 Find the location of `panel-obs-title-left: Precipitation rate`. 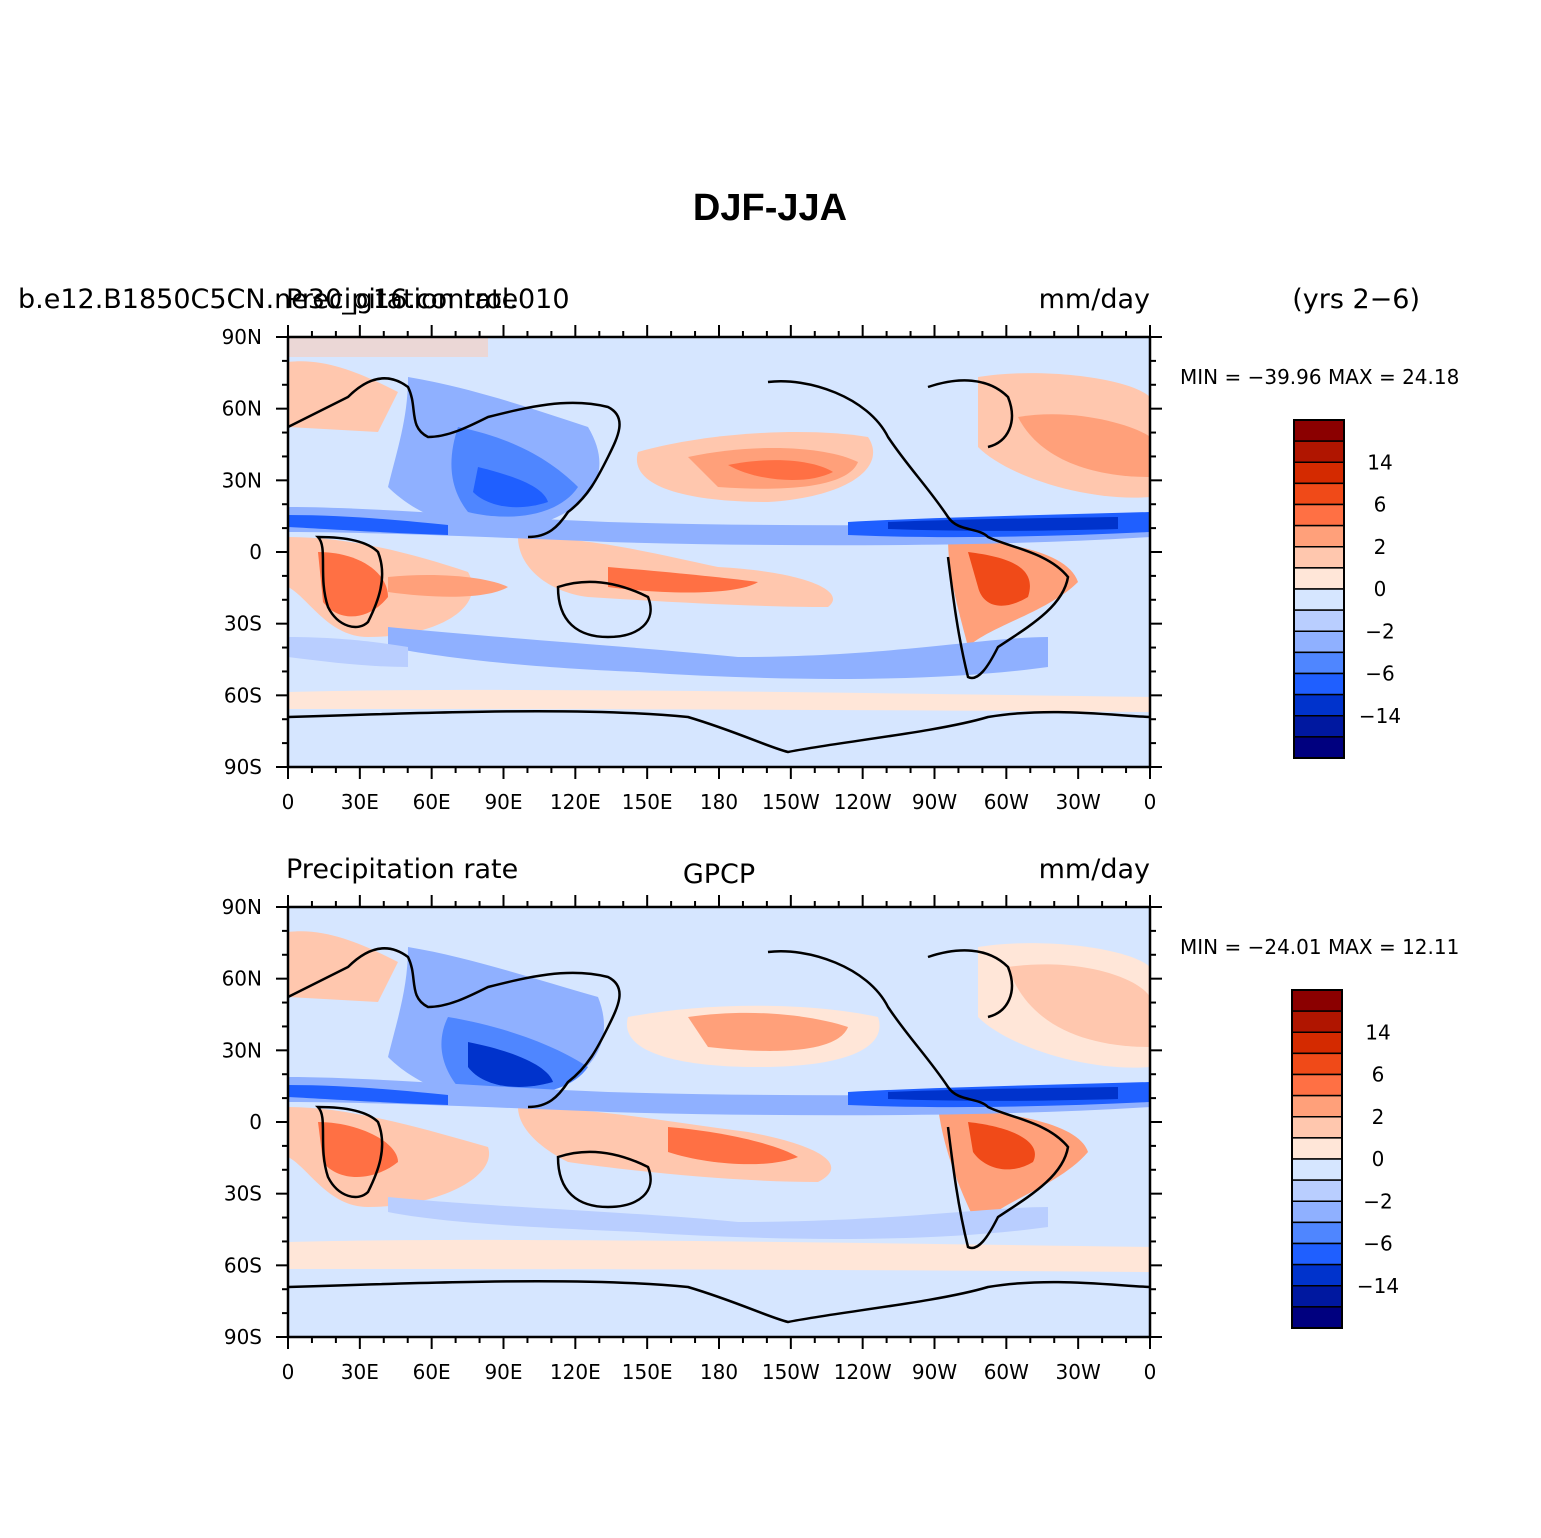

panel-obs-title-left: Precipitation rate is located at coordinates (402, 869).